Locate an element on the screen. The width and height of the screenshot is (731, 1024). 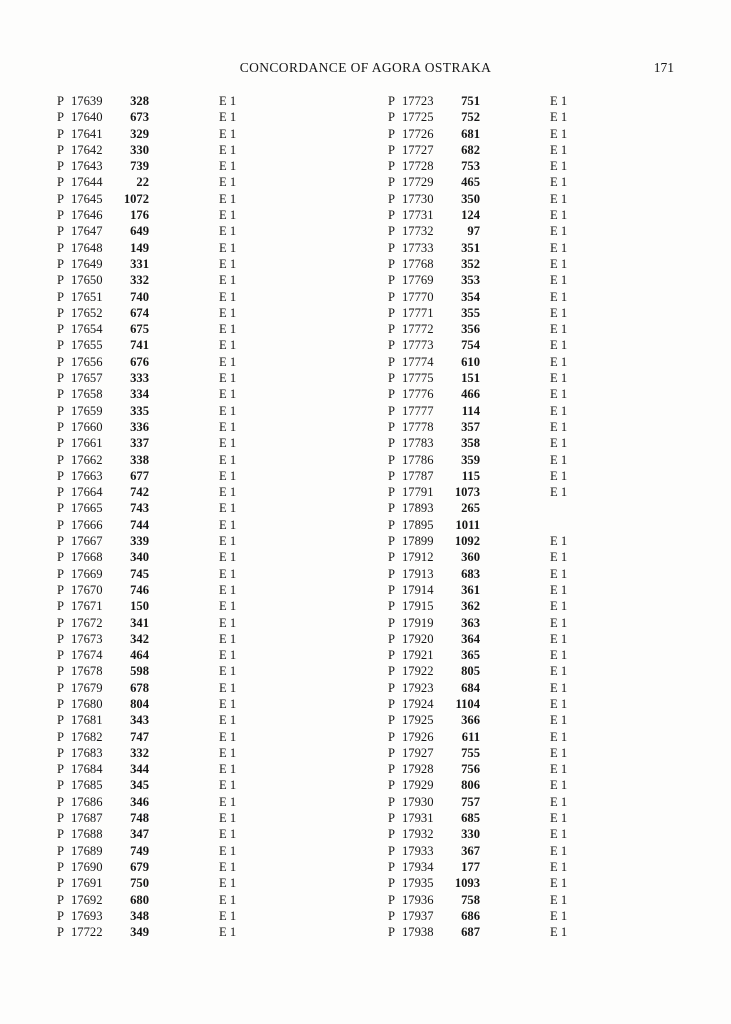
catalog-number: 598 is located at coordinates (139, 671).